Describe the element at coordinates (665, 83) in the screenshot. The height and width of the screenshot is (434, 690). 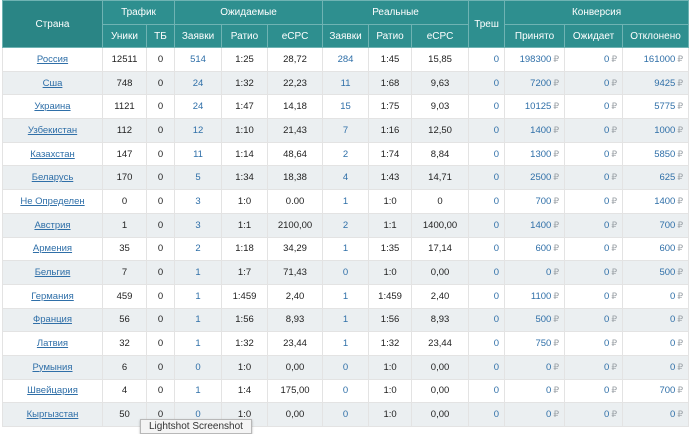
I see `rejected-link: 9425` at that location.